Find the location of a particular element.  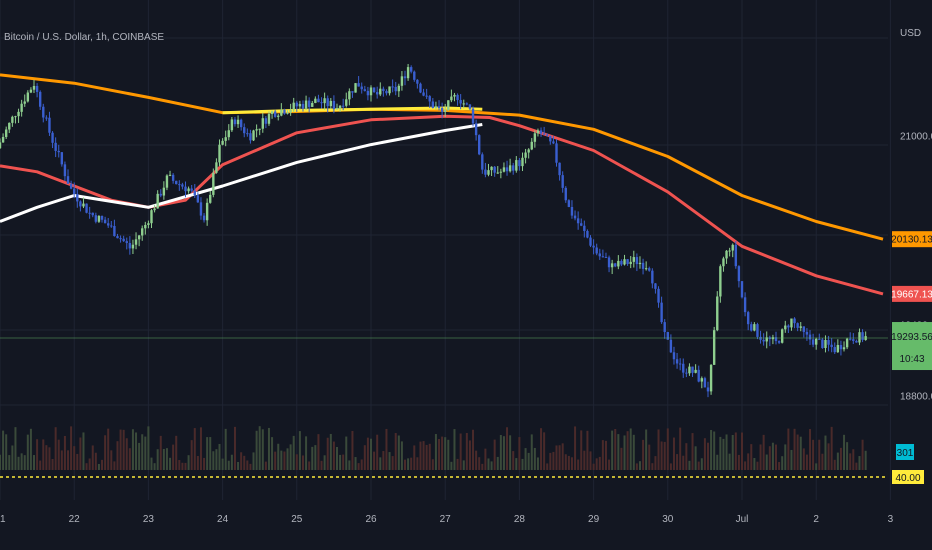

x-tick-label: 24 is located at coordinates (223, 519).